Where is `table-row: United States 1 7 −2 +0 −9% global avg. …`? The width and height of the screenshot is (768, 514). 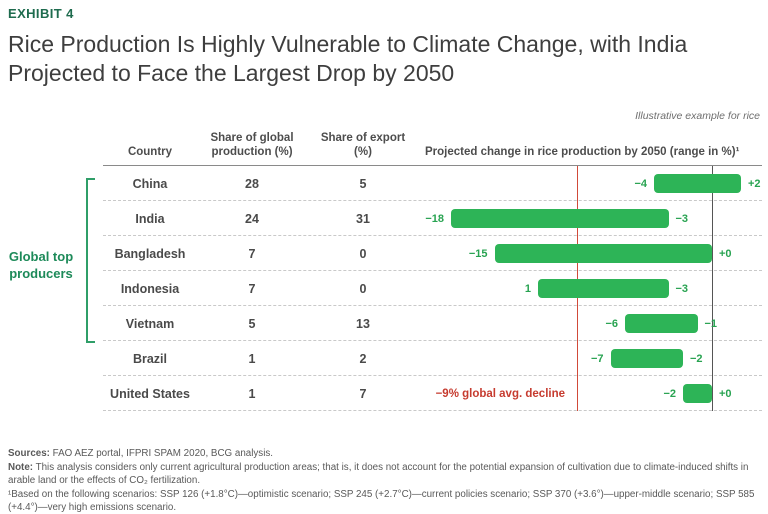
table-row: United States 1 7 −2 +0 −9% global avg. … is located at coordinates (384, 393).